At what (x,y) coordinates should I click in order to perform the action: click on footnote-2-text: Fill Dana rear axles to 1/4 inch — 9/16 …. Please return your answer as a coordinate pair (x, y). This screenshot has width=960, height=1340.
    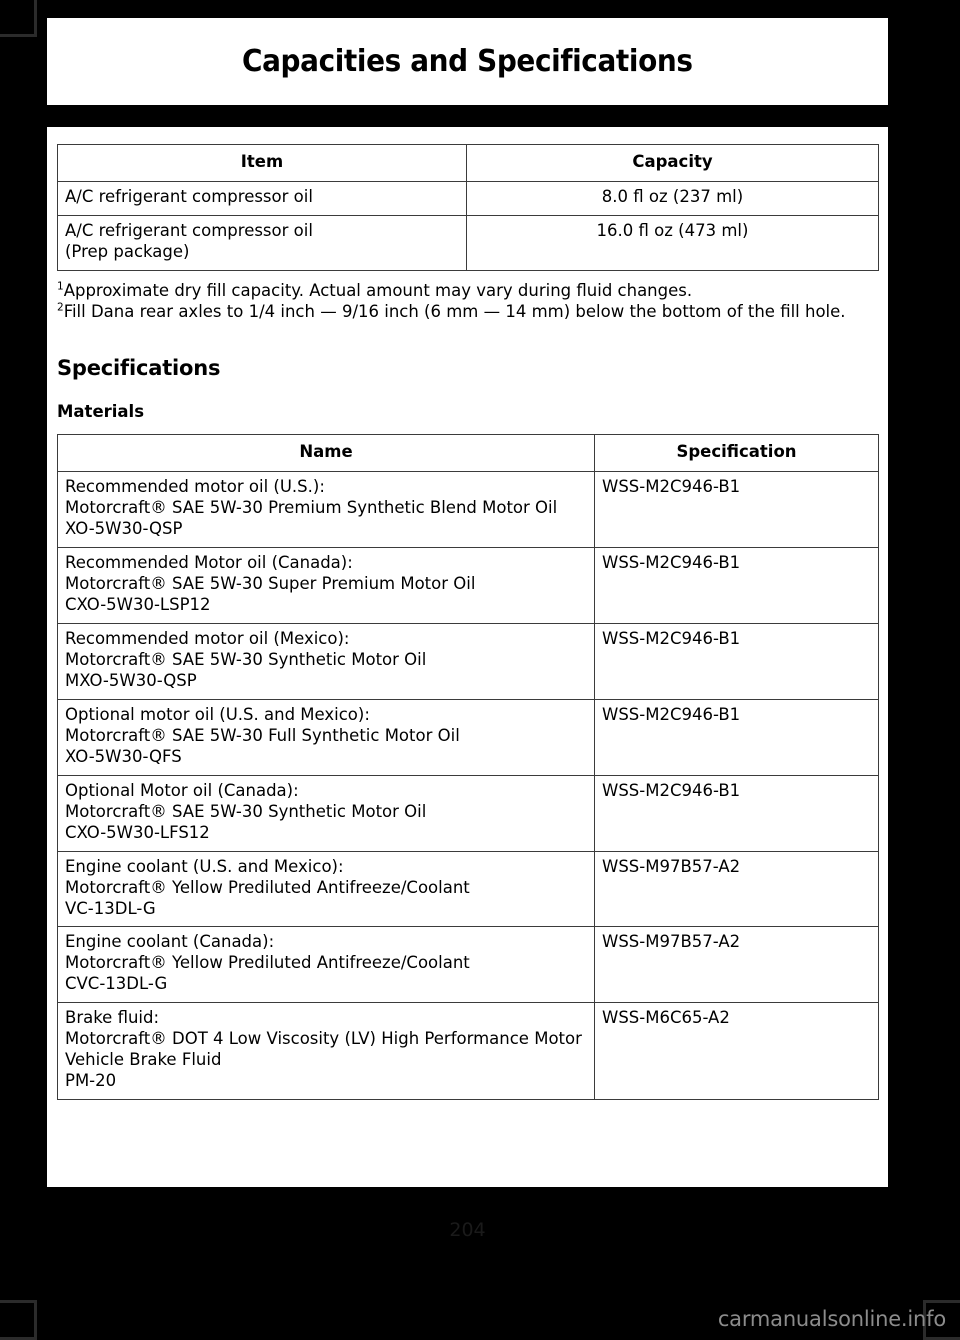
    Looking at the image, I should click on (454, 312).